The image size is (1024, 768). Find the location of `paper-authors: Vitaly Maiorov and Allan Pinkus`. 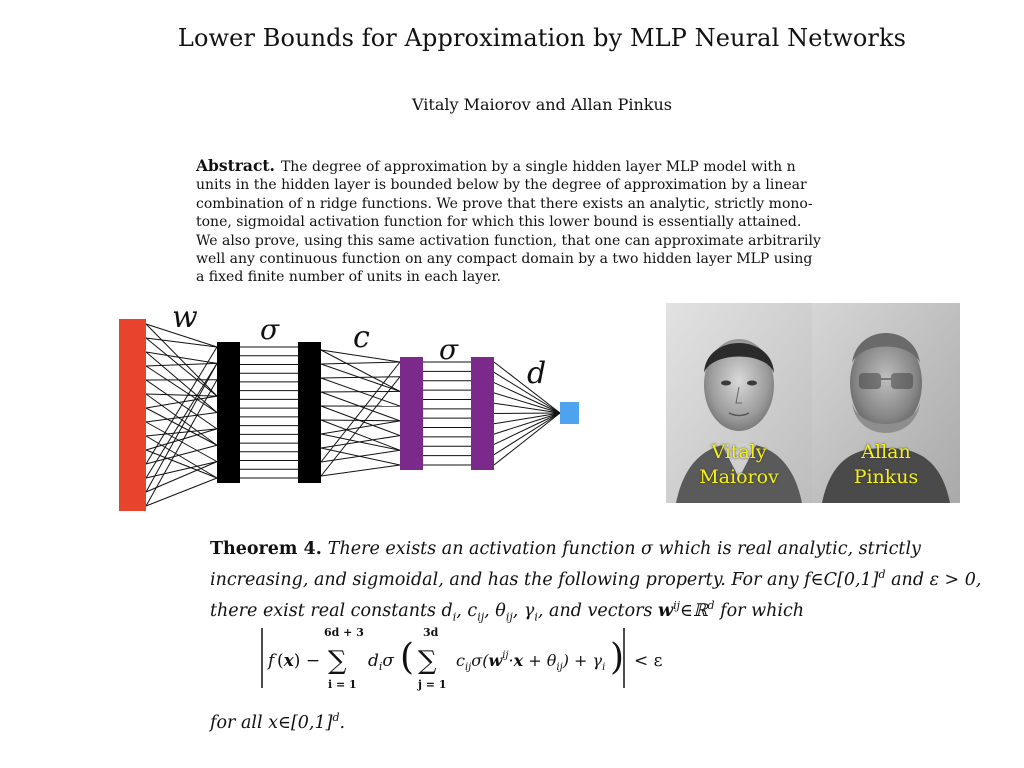

paper-authors: Vitaly Maiorov and Allan Pinkus is located at coordinates (542, 104).